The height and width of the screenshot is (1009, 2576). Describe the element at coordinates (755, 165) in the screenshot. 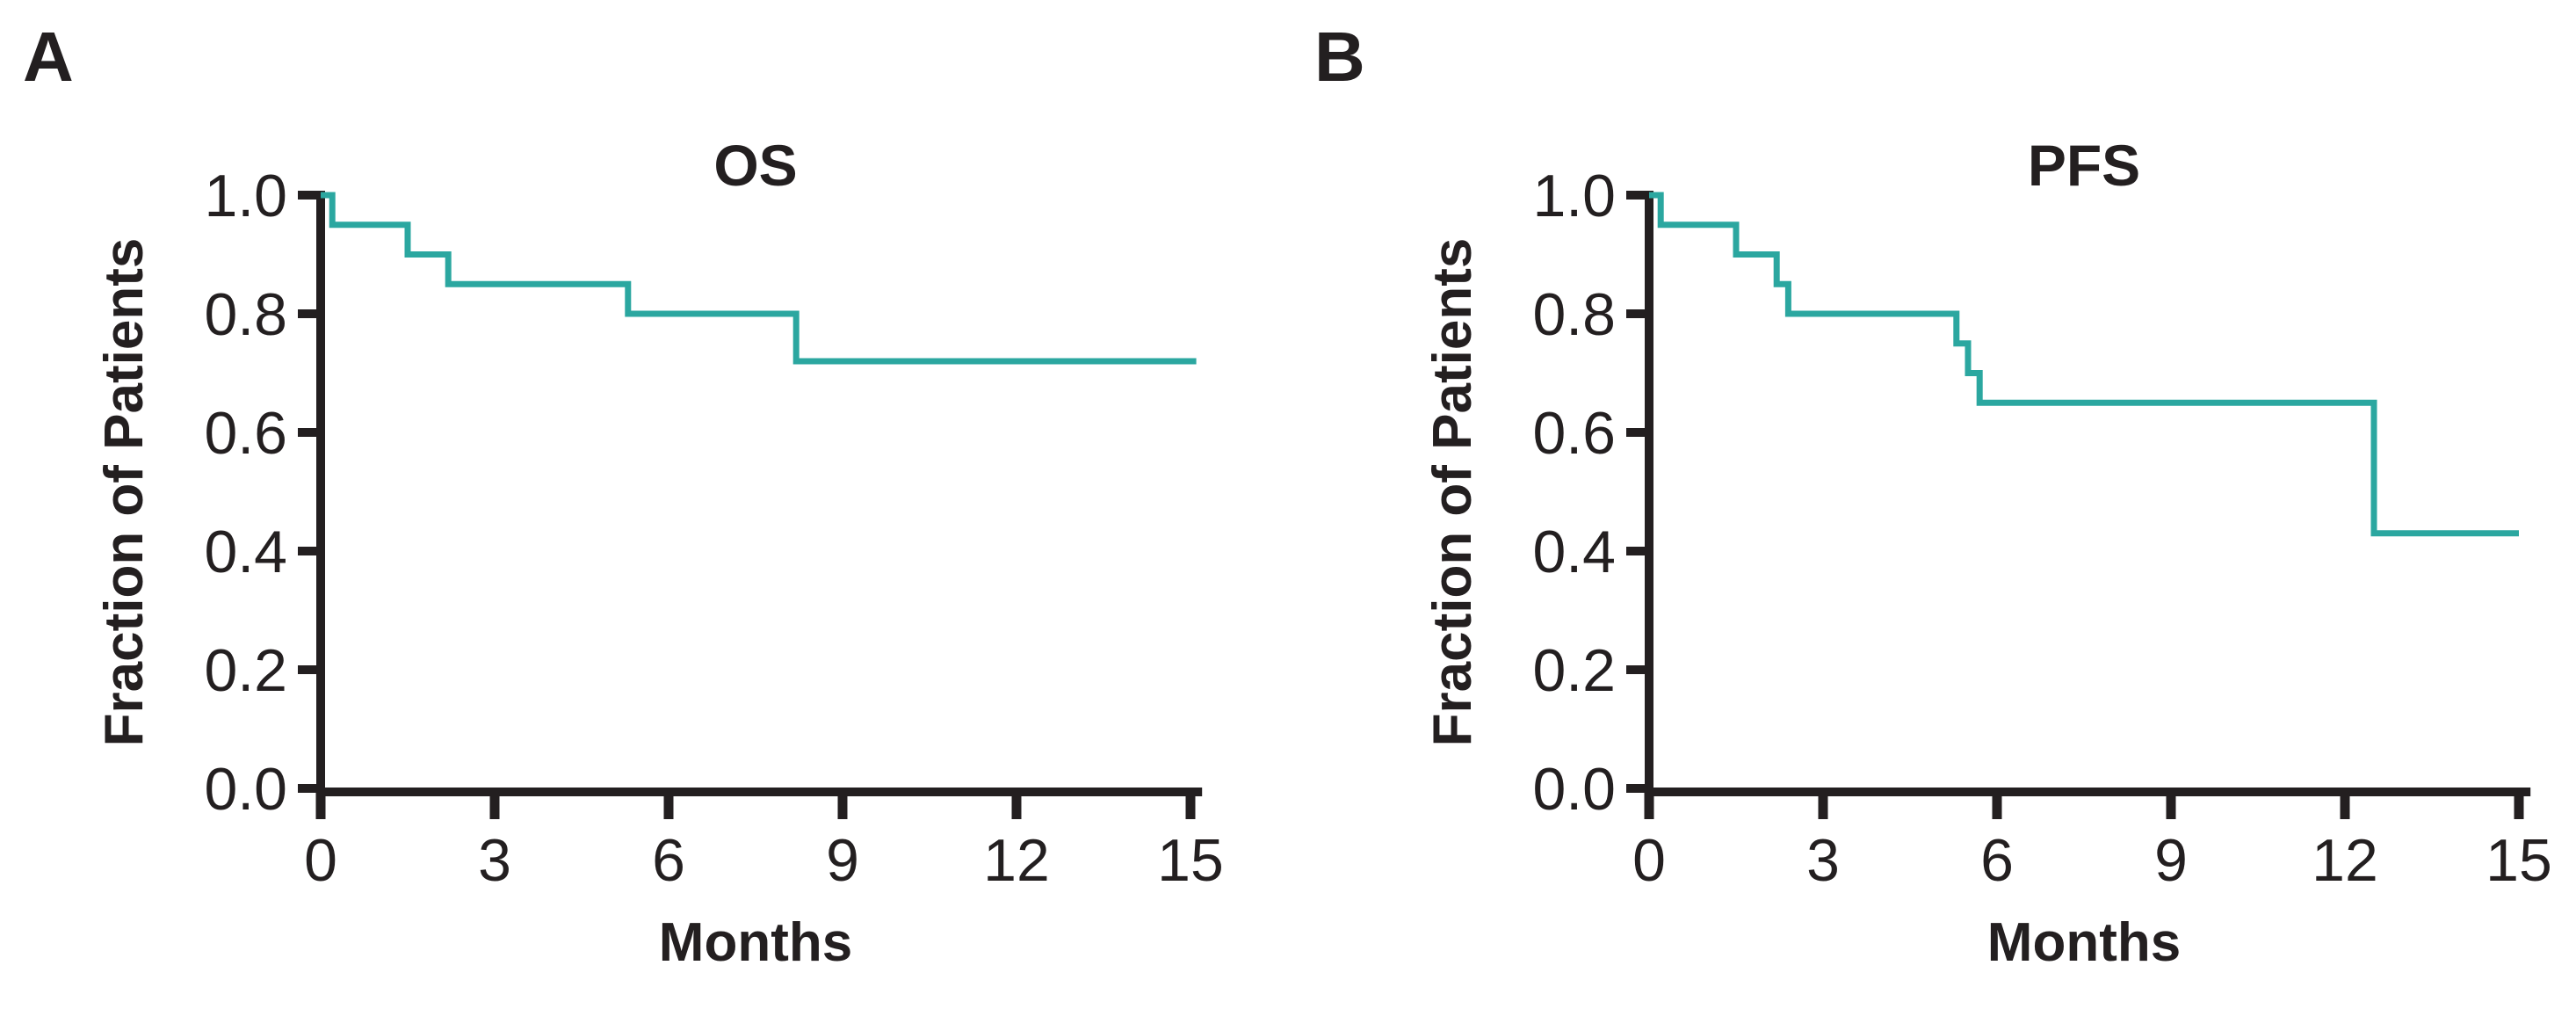

I see `os-plot-title: OS` at that location.